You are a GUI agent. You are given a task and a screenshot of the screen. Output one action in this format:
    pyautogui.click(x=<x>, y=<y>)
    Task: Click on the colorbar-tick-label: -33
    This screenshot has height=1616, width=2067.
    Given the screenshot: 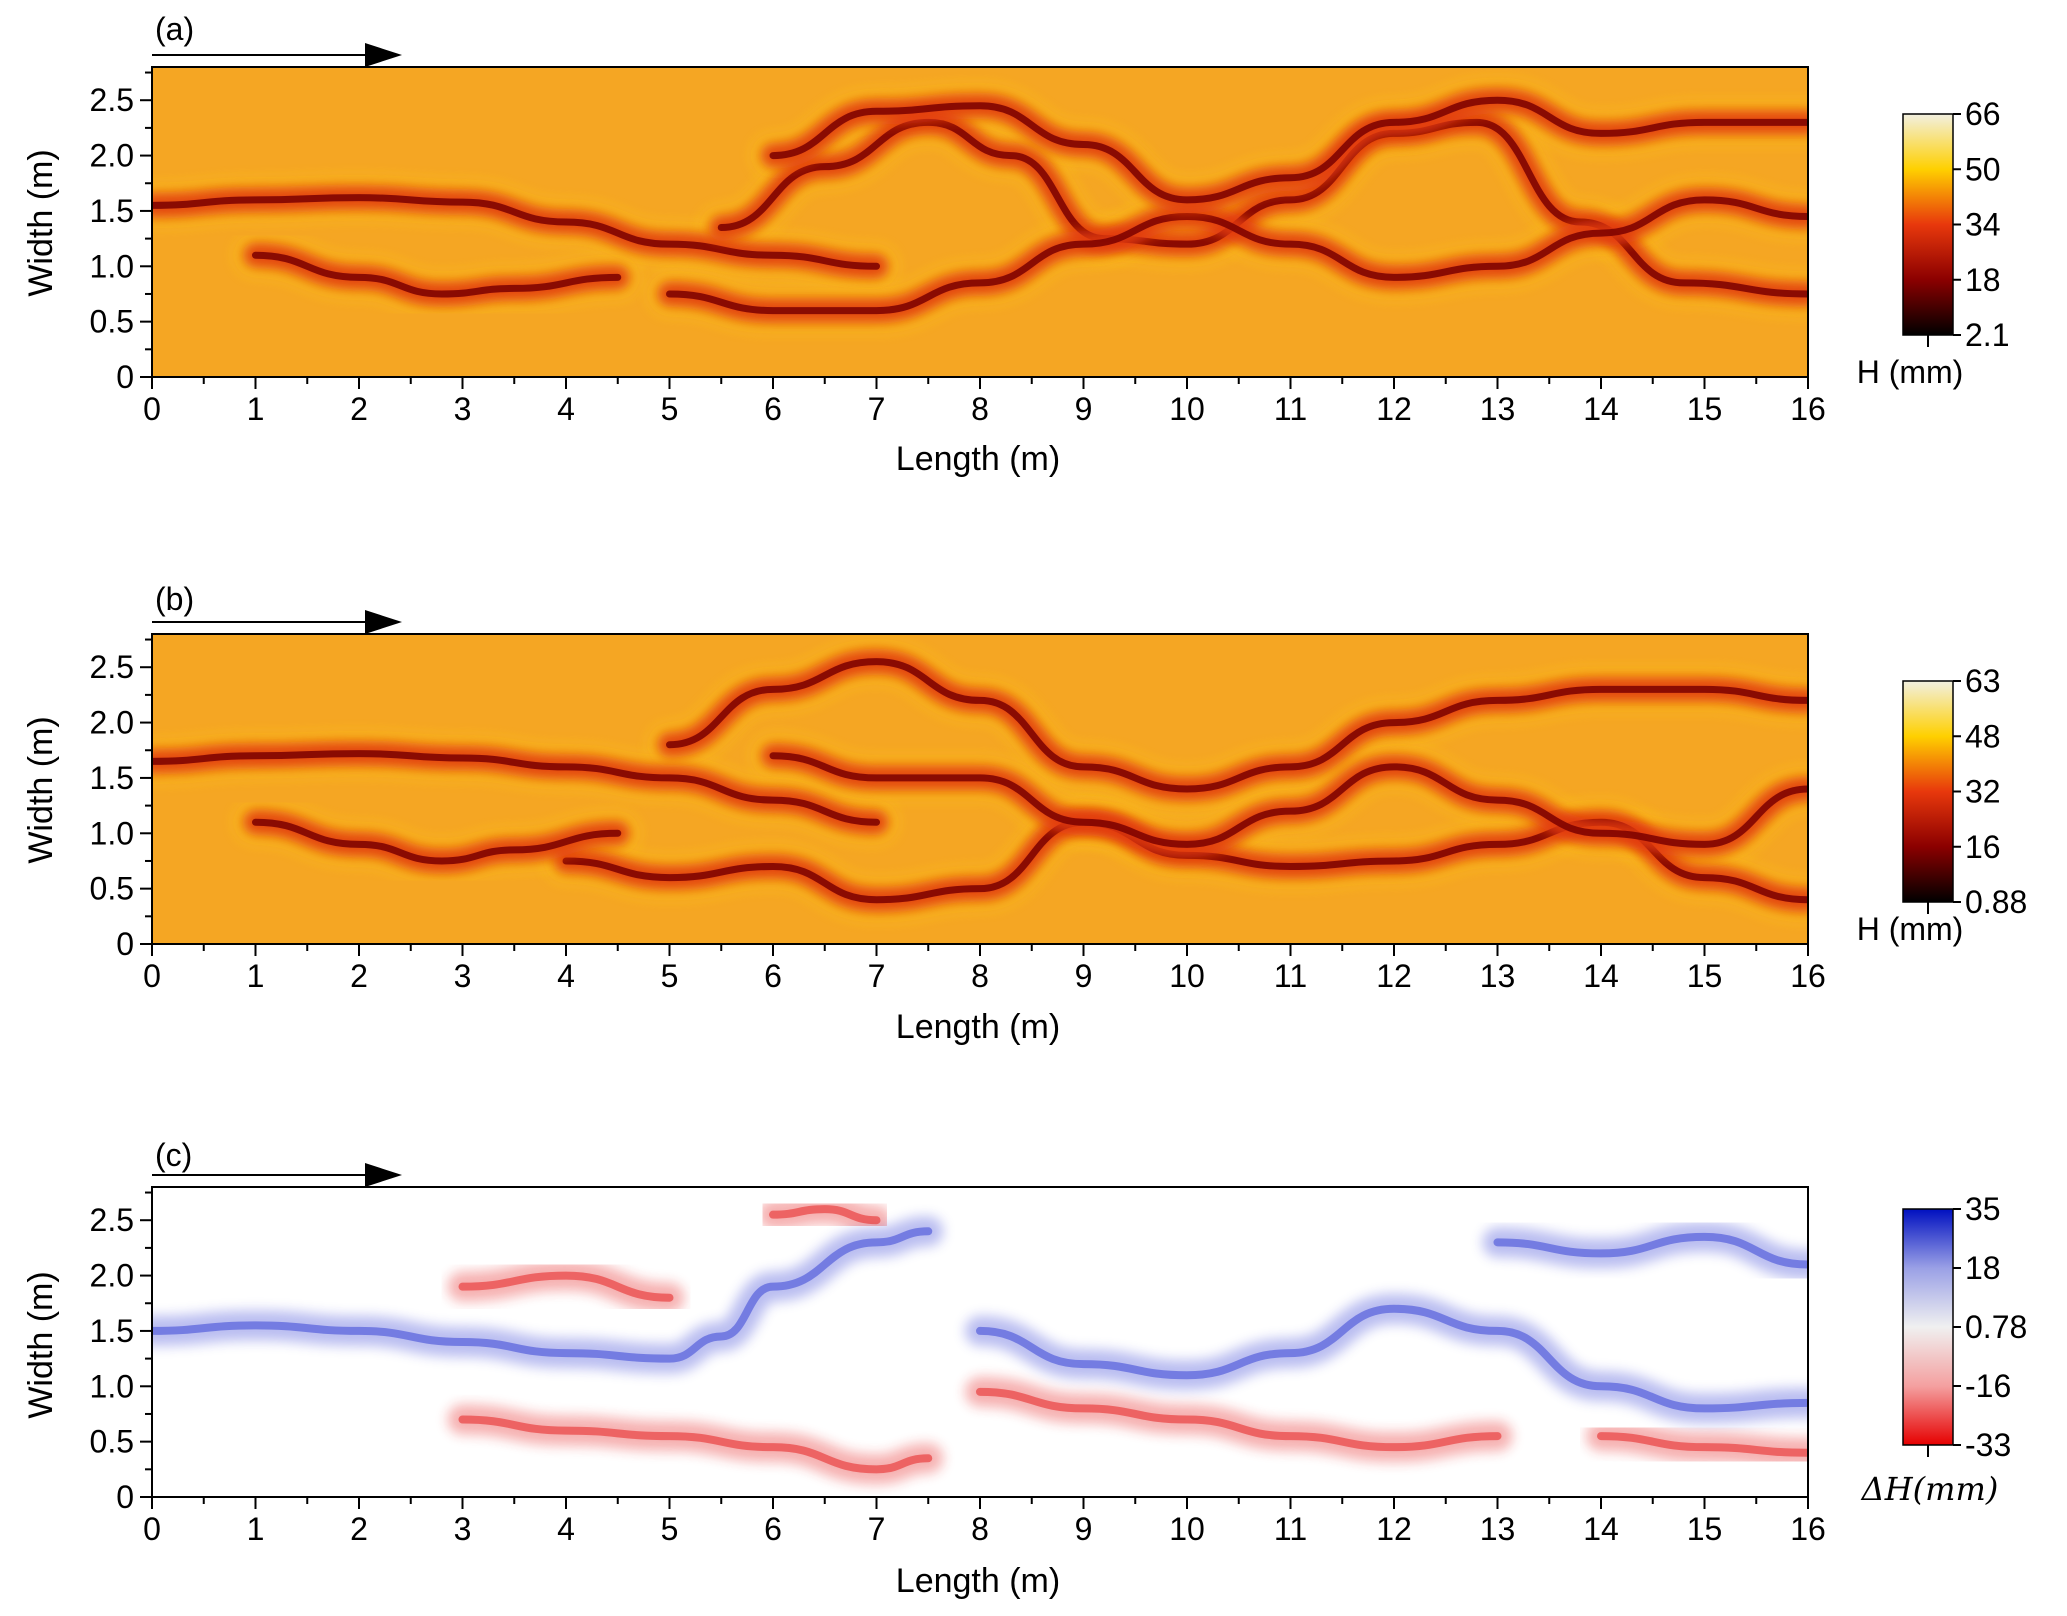 What is the action you would take?
    pyautogui.click(x=1988, y=1445)
    